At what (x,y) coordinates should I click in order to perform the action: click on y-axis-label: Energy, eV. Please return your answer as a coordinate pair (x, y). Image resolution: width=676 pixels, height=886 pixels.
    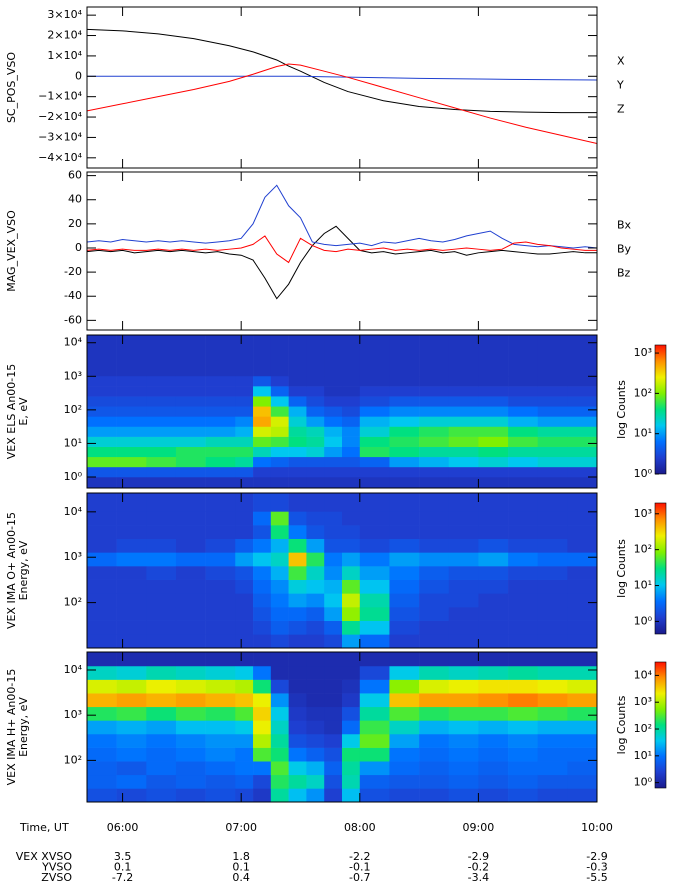
    Looking at the image, I should click on (23, 727).